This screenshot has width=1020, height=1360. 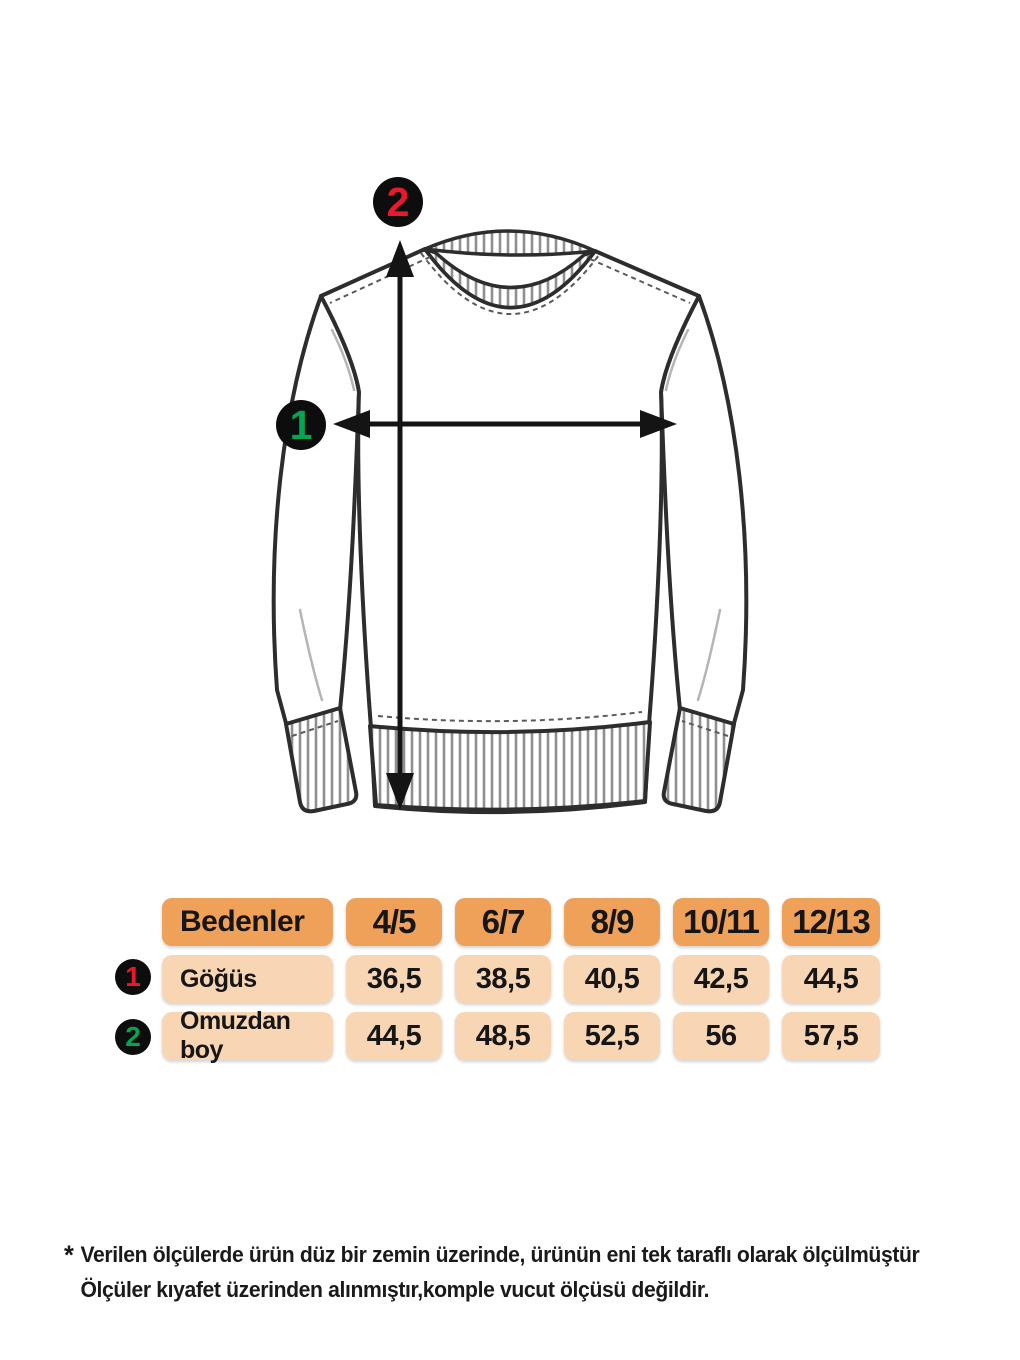 I want to click on size-column-header: 8/9, so click(x=612, y=922).